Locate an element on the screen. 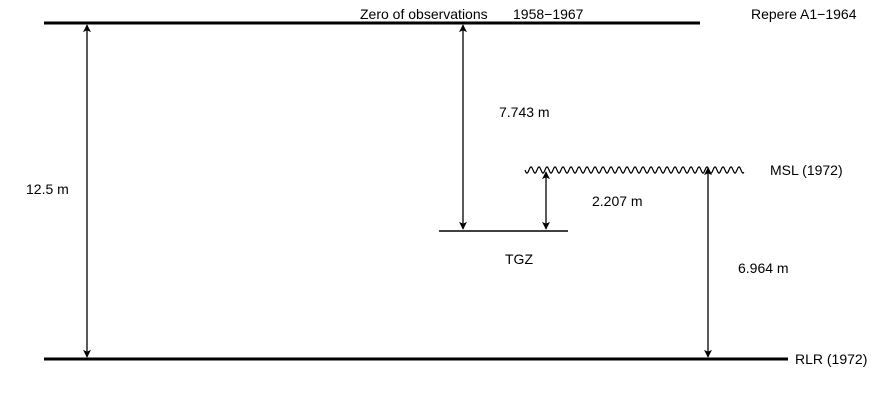 The width and height of the screenshot is (875, 400). zero-of-observations-label: Zero of observations is located at coordinates (424, 14).